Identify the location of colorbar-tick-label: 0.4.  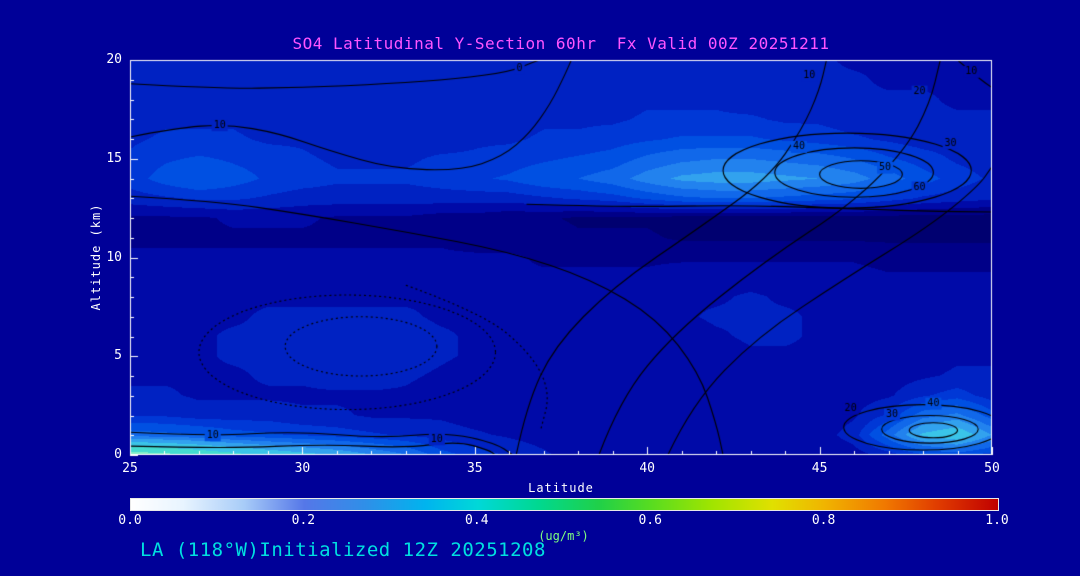
(477, 520).